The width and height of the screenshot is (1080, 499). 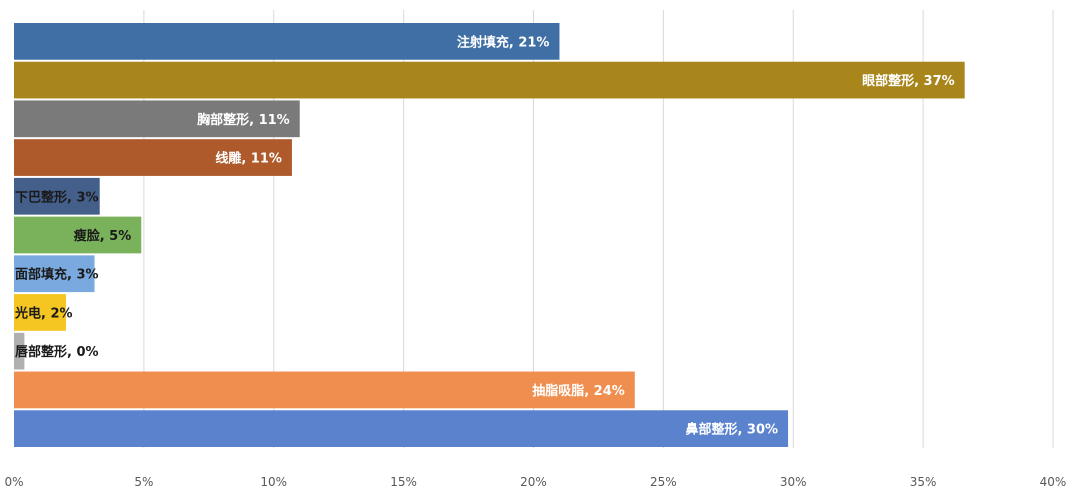 What do you see at coordinates (923, 482) in the screenshot?
I see `x-tick-label-7: 35%` at bounding box center [923, 482].